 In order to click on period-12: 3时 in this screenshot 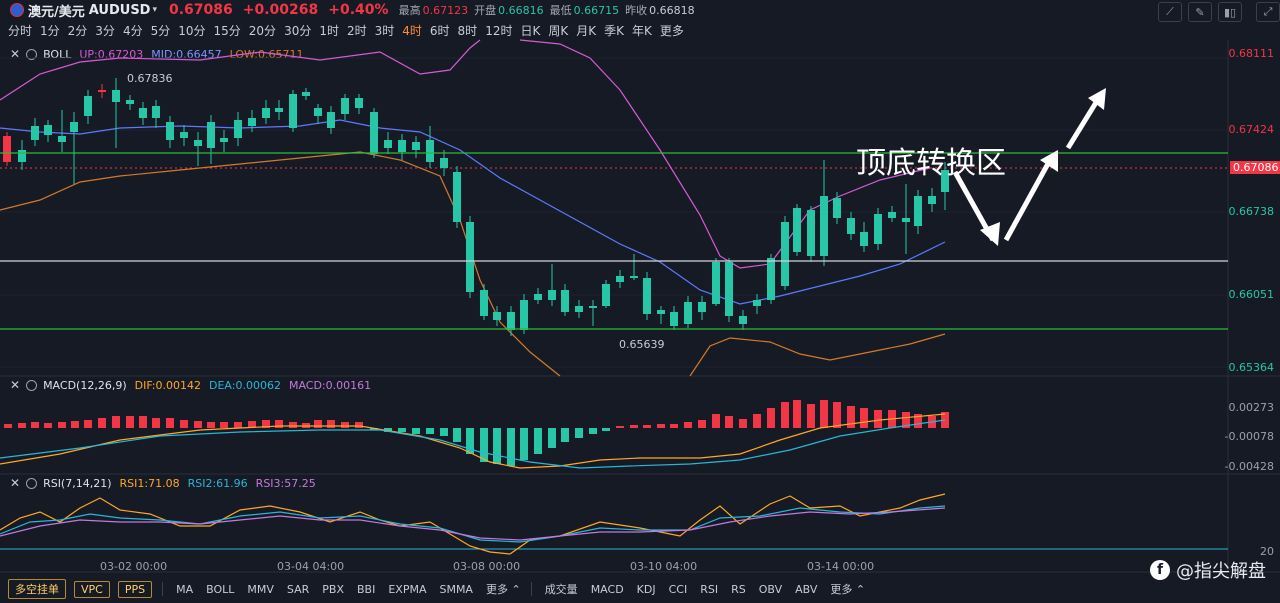, I will do `click(384, 30)`.